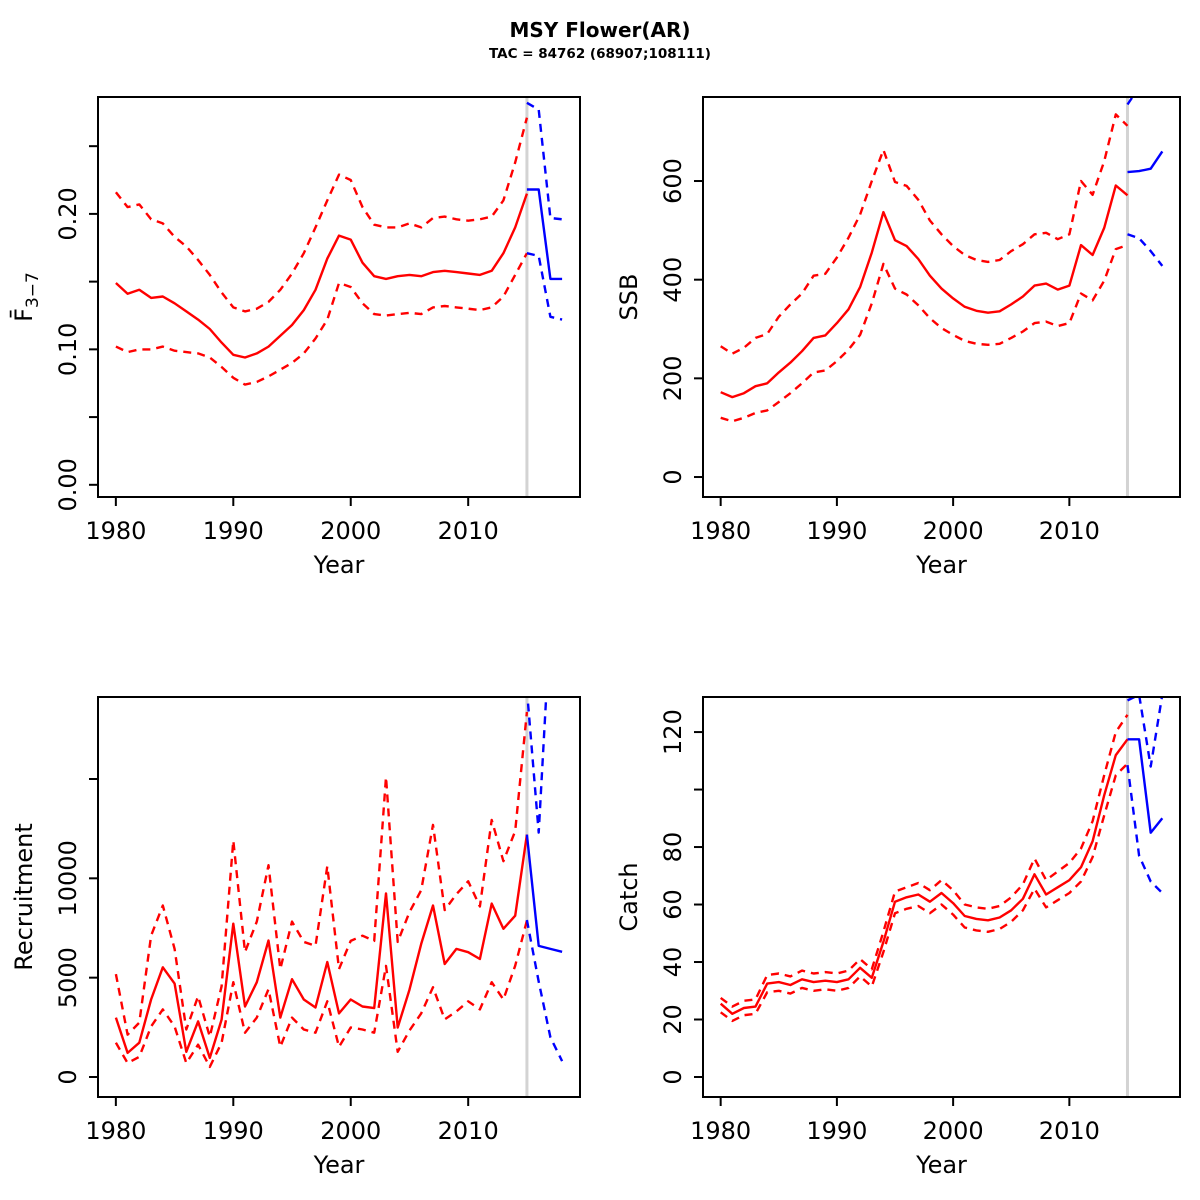  I want to click on ssb-y-tick-label: 600, so click(673, 181).